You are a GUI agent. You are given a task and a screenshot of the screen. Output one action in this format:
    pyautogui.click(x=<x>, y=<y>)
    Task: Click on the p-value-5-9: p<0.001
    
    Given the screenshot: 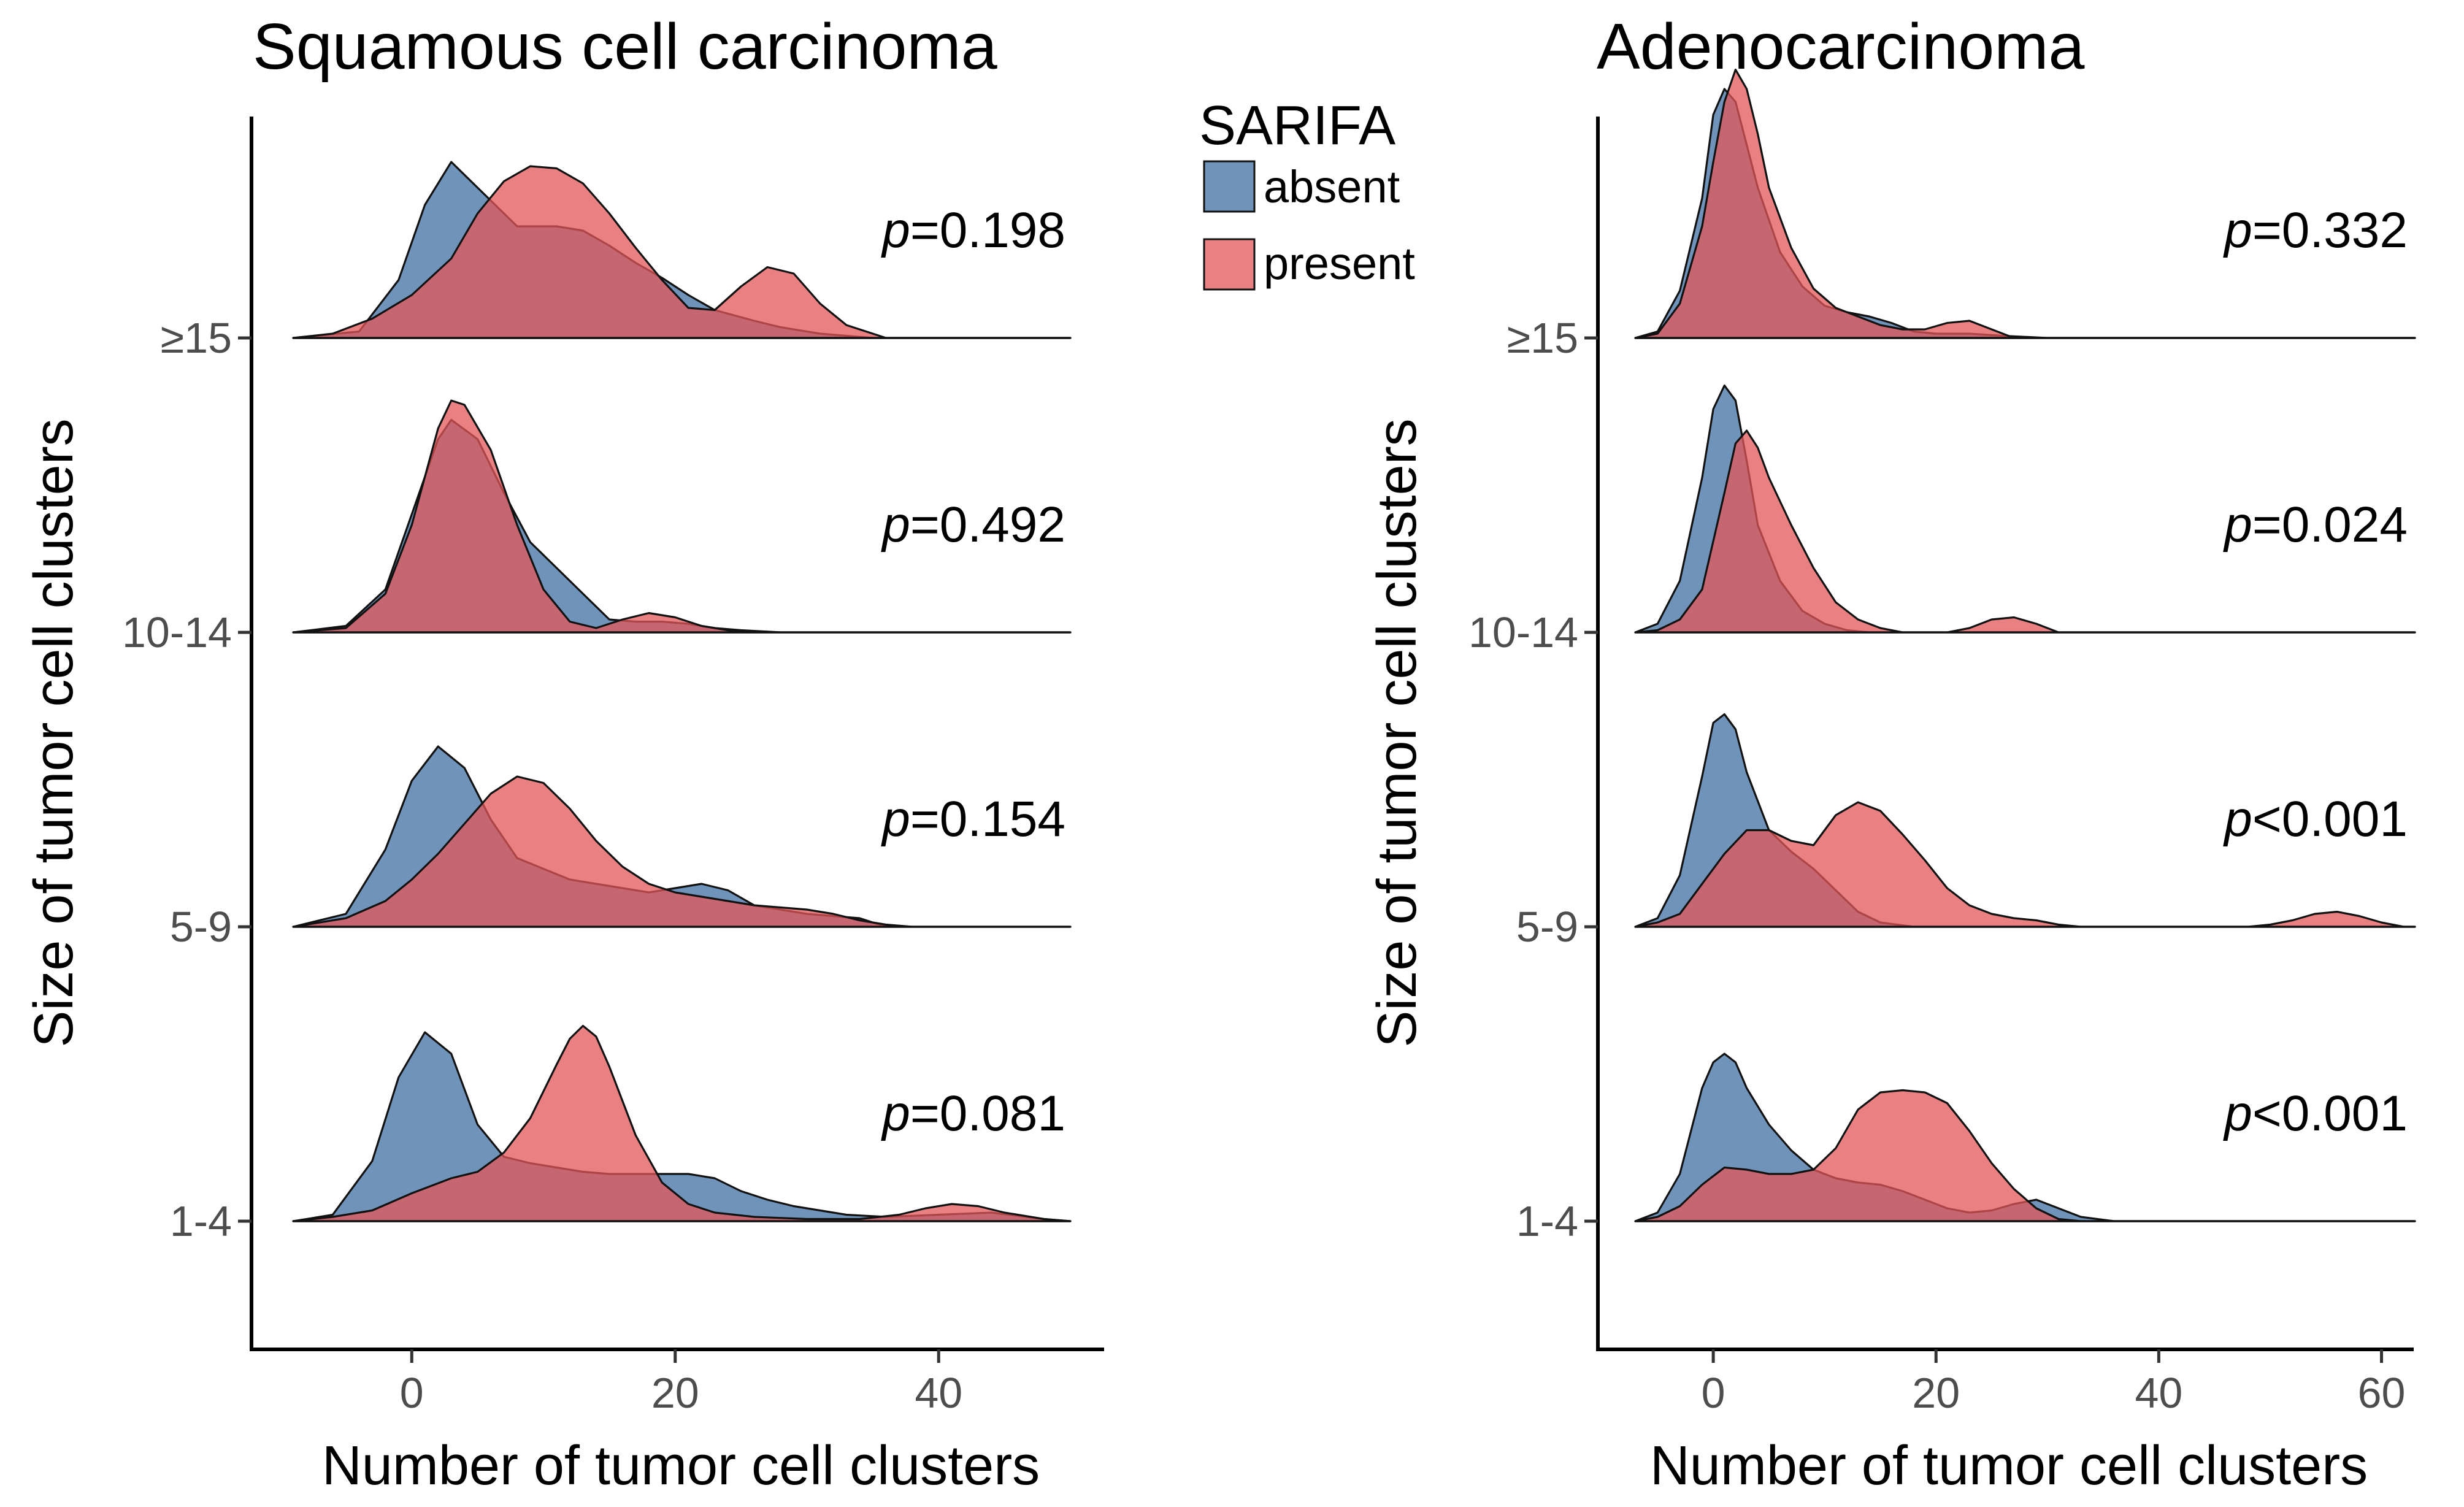 What is the action you would take?
    pyautogui.click(x=2315, y=819)
    